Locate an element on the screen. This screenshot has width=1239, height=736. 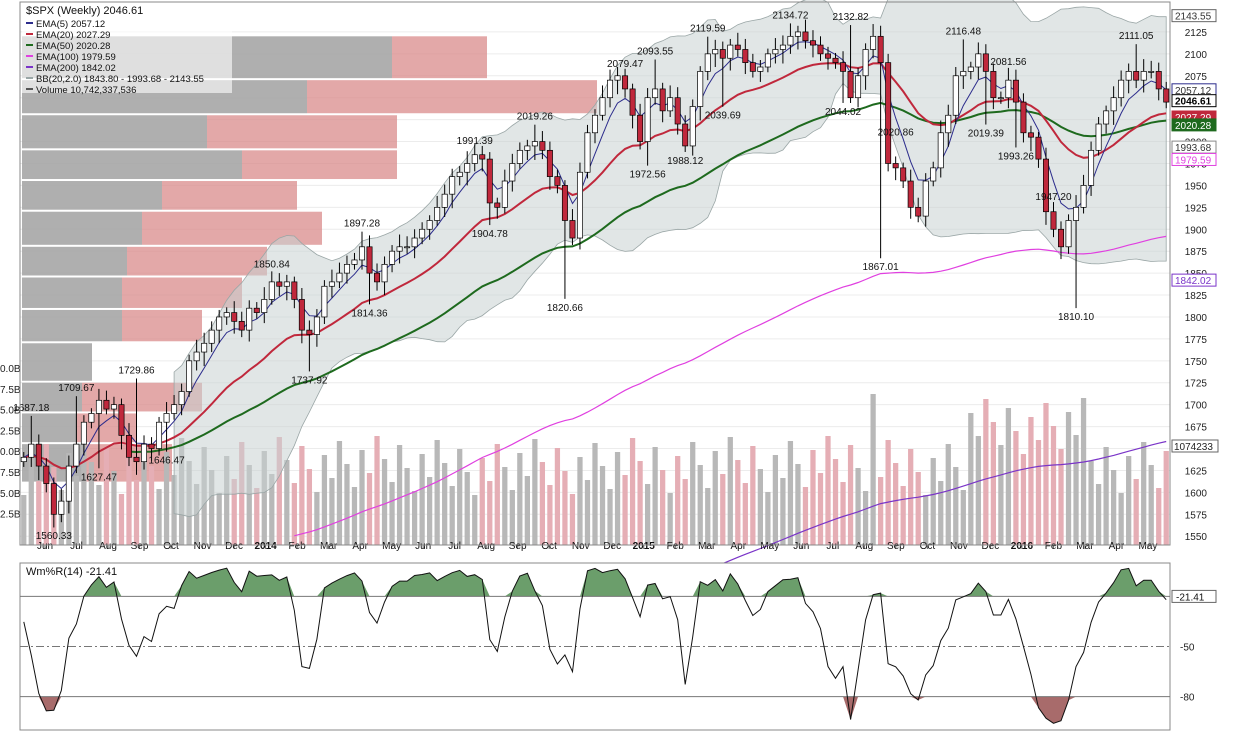
price-annotation: 2093.55 is located at coordinates (655, 52).